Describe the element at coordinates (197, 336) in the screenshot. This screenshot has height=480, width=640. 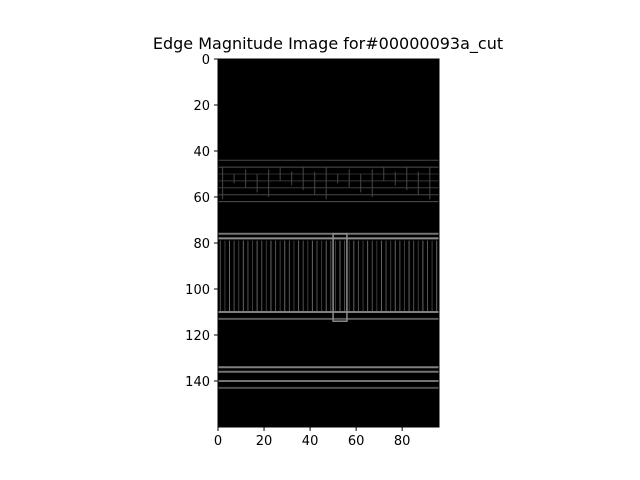
I see `y-tick-label: 120` at that location.